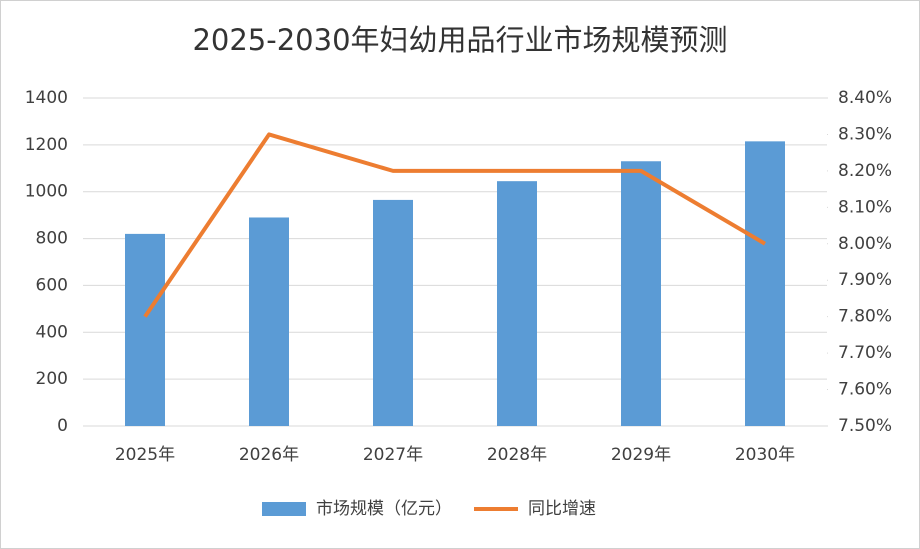 This screenshot has width=920, height=549. I want to click on y2-tick-label: 7.90%, so click(865, 280).